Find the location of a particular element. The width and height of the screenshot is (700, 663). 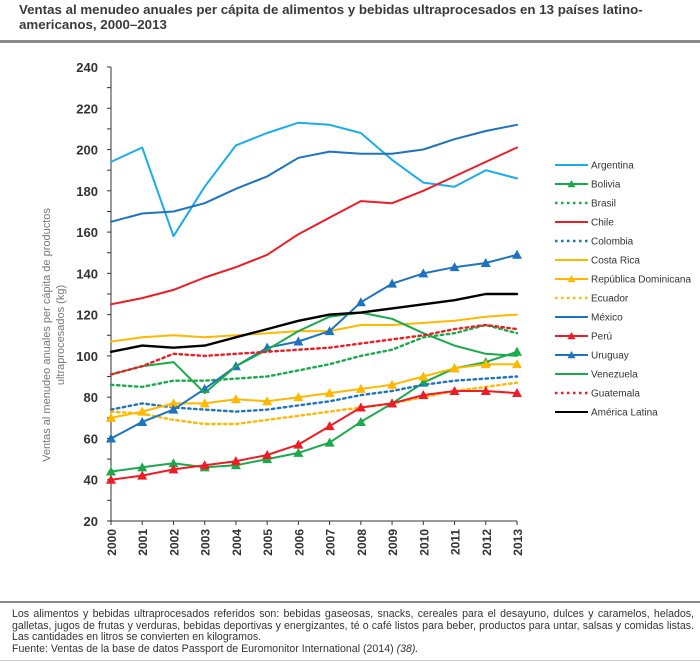

legend-item: Colombia is located at coordinates (594, 242).